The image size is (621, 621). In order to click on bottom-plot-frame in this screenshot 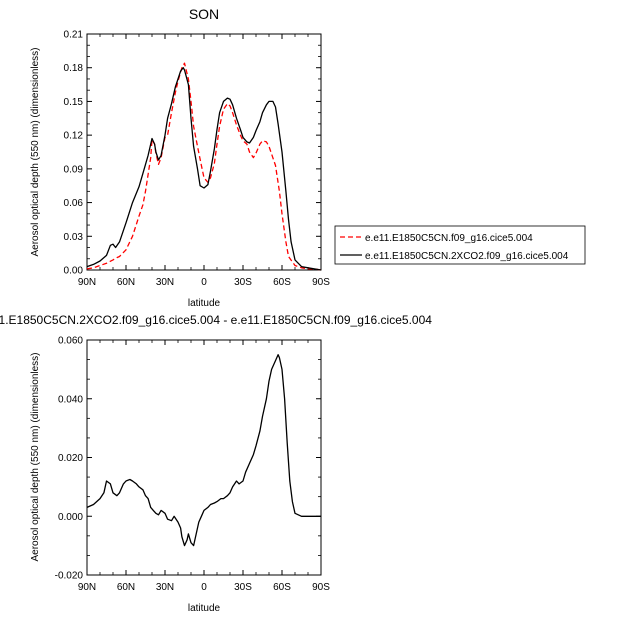, I will do `click(204, 457)`.